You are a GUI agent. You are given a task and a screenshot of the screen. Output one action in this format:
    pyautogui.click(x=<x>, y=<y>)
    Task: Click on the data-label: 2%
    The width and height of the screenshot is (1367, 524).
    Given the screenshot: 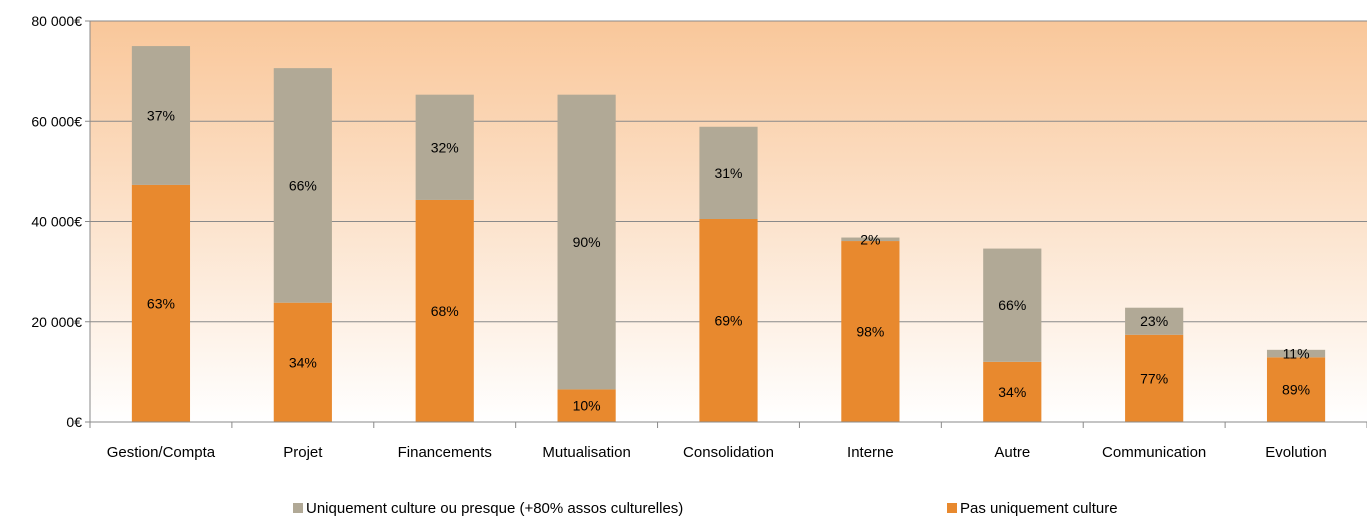 What is the action you would take?
    pyautogui.click(x=870, y=239)
    